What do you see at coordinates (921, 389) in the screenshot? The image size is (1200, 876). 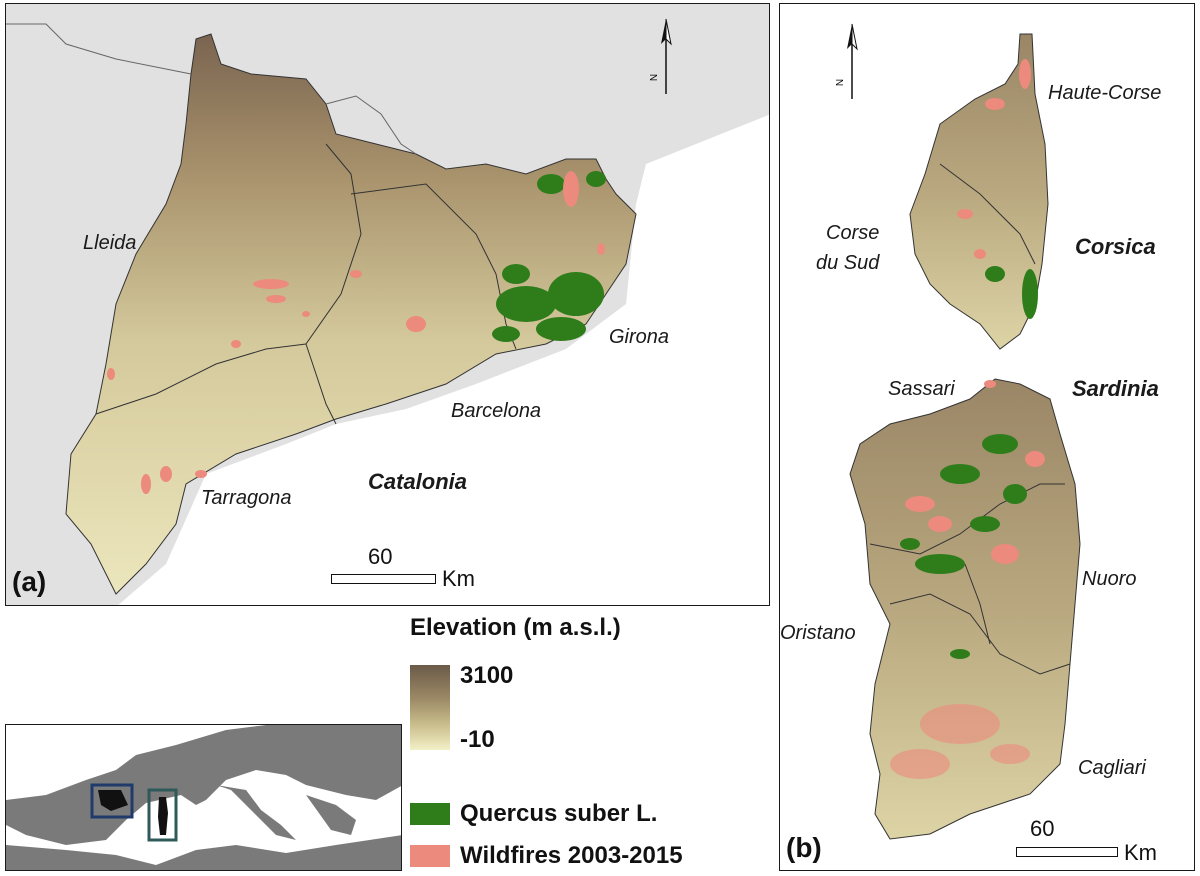 I see `province-label-sassari: Sassari` at bounding box center [921, 389].